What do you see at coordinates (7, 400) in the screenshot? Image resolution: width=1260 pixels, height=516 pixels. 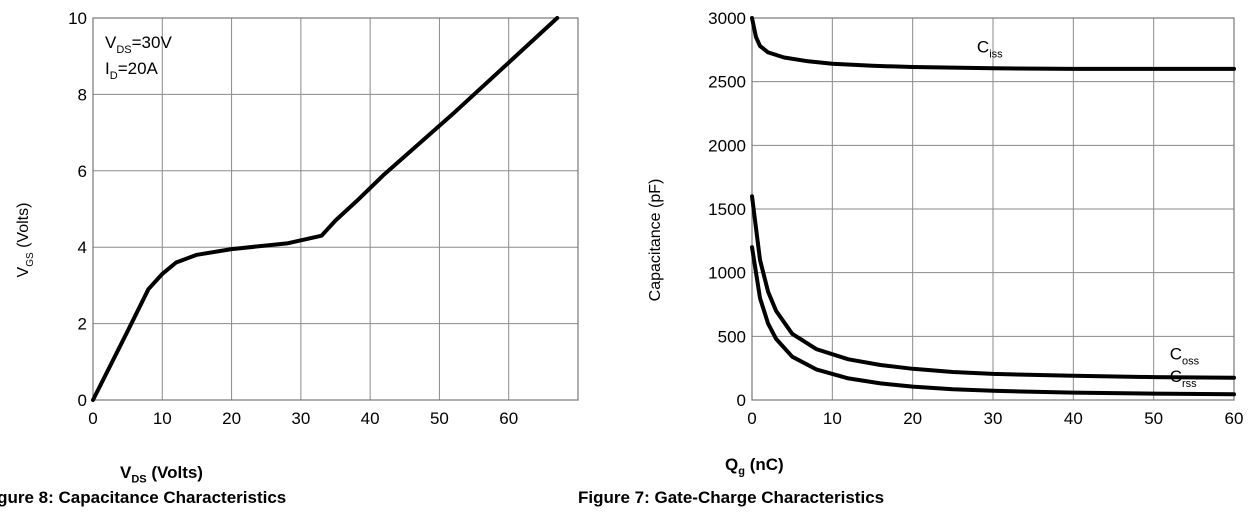 I see `capacitance-y-tick-label: 0` at bounding box center [7, 400].